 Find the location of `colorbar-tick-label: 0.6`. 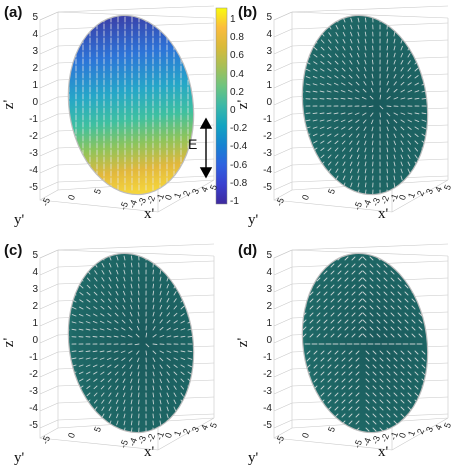

colorbar-tick-label: 0.6 is located at coordinates (237, 56).